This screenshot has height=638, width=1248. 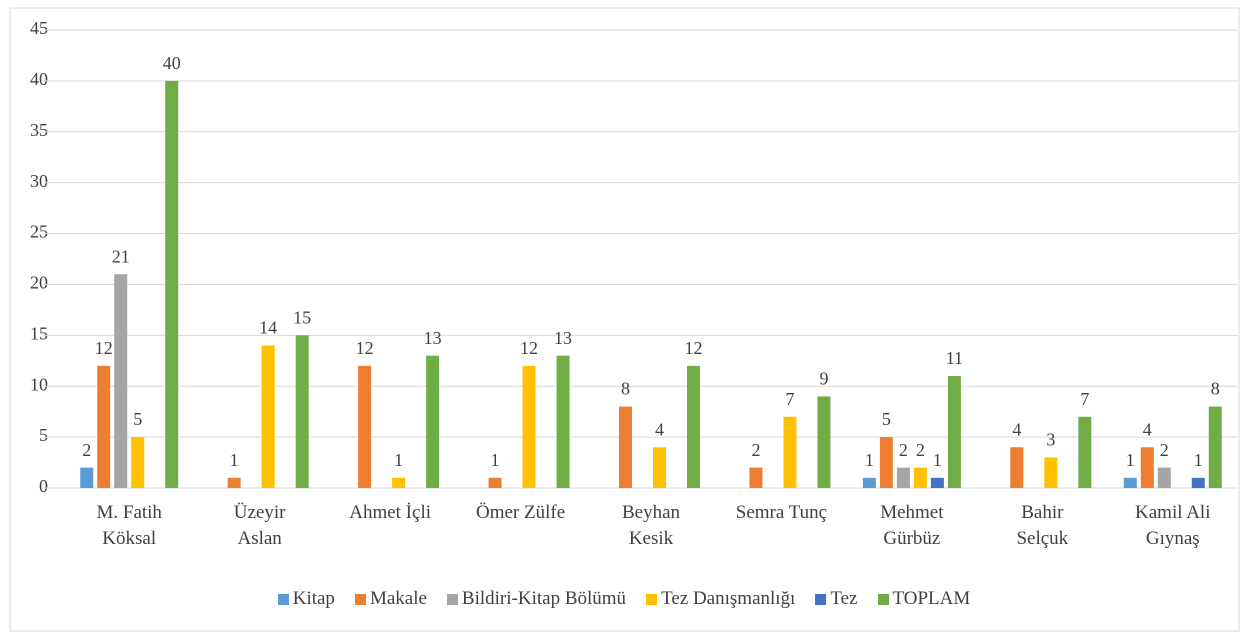 I want to click on y-tick-label: 30, so click(x=39, y=181).